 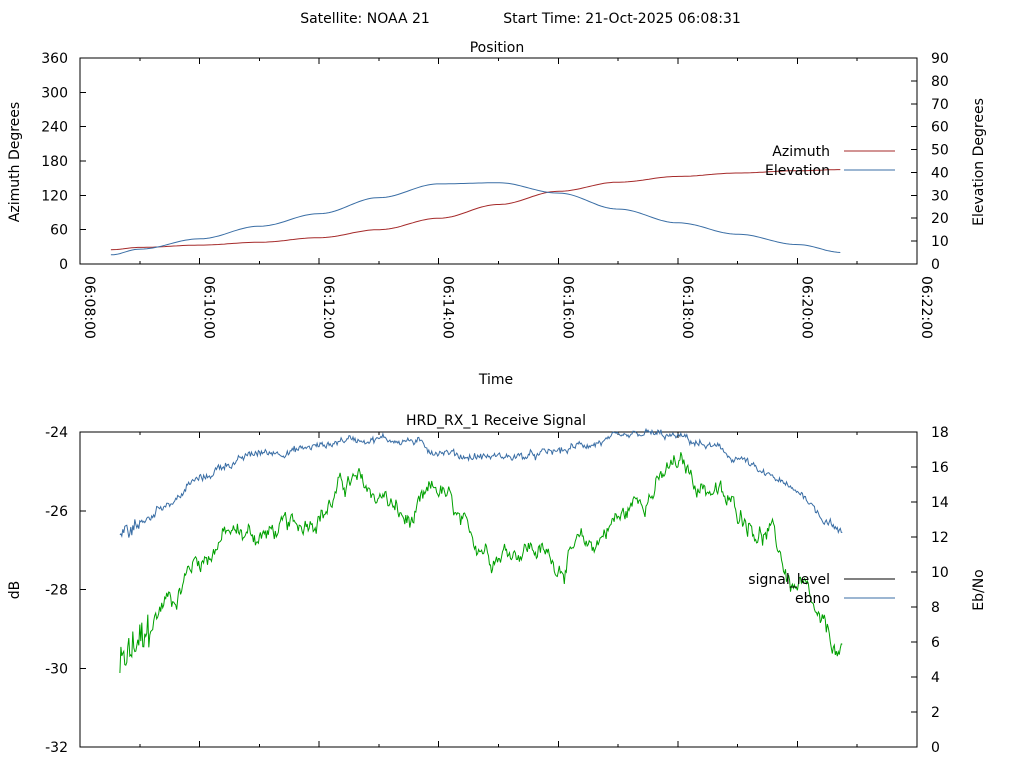 I want to click on position-right-tick-label: 0, so click(x=935, y=265).